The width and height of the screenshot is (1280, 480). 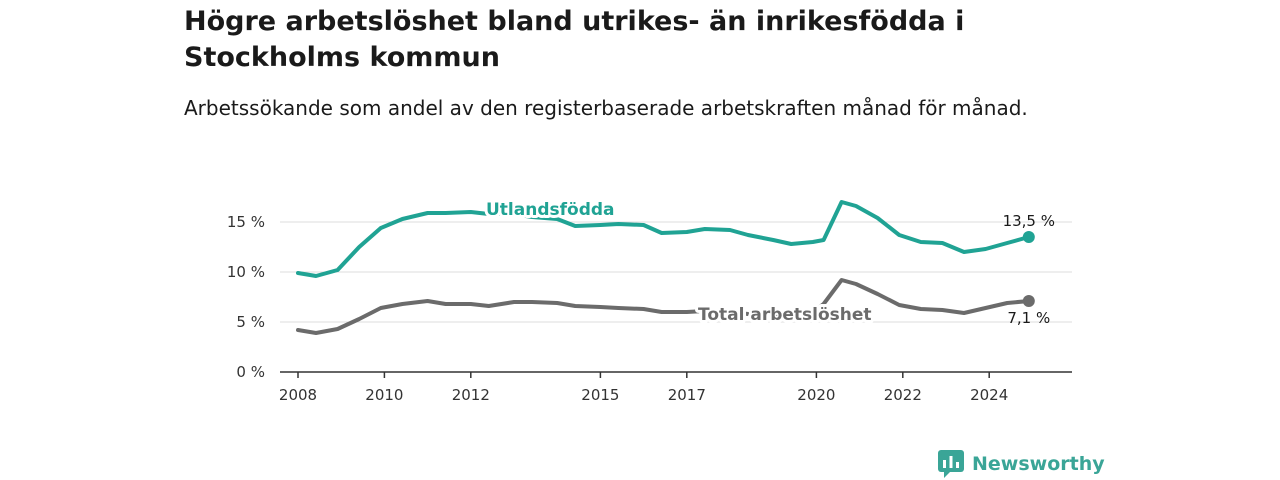 I want to click on x-tick-label: 2022, so click(x=903, y=395).